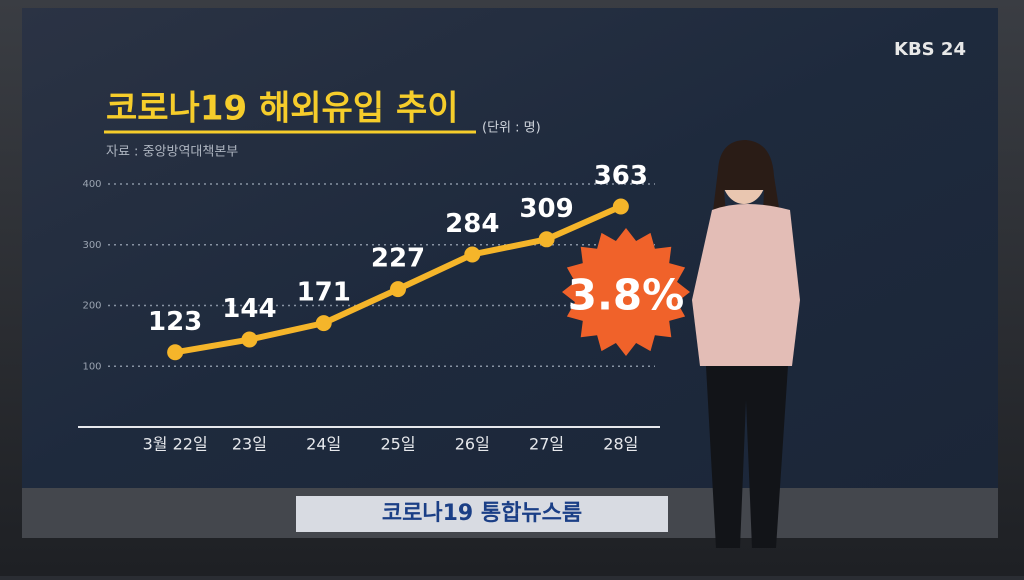  What do you see at coordinates (249, 309) in the screenshot?
I see `value-label: 144` at bounding box center [249, 309].